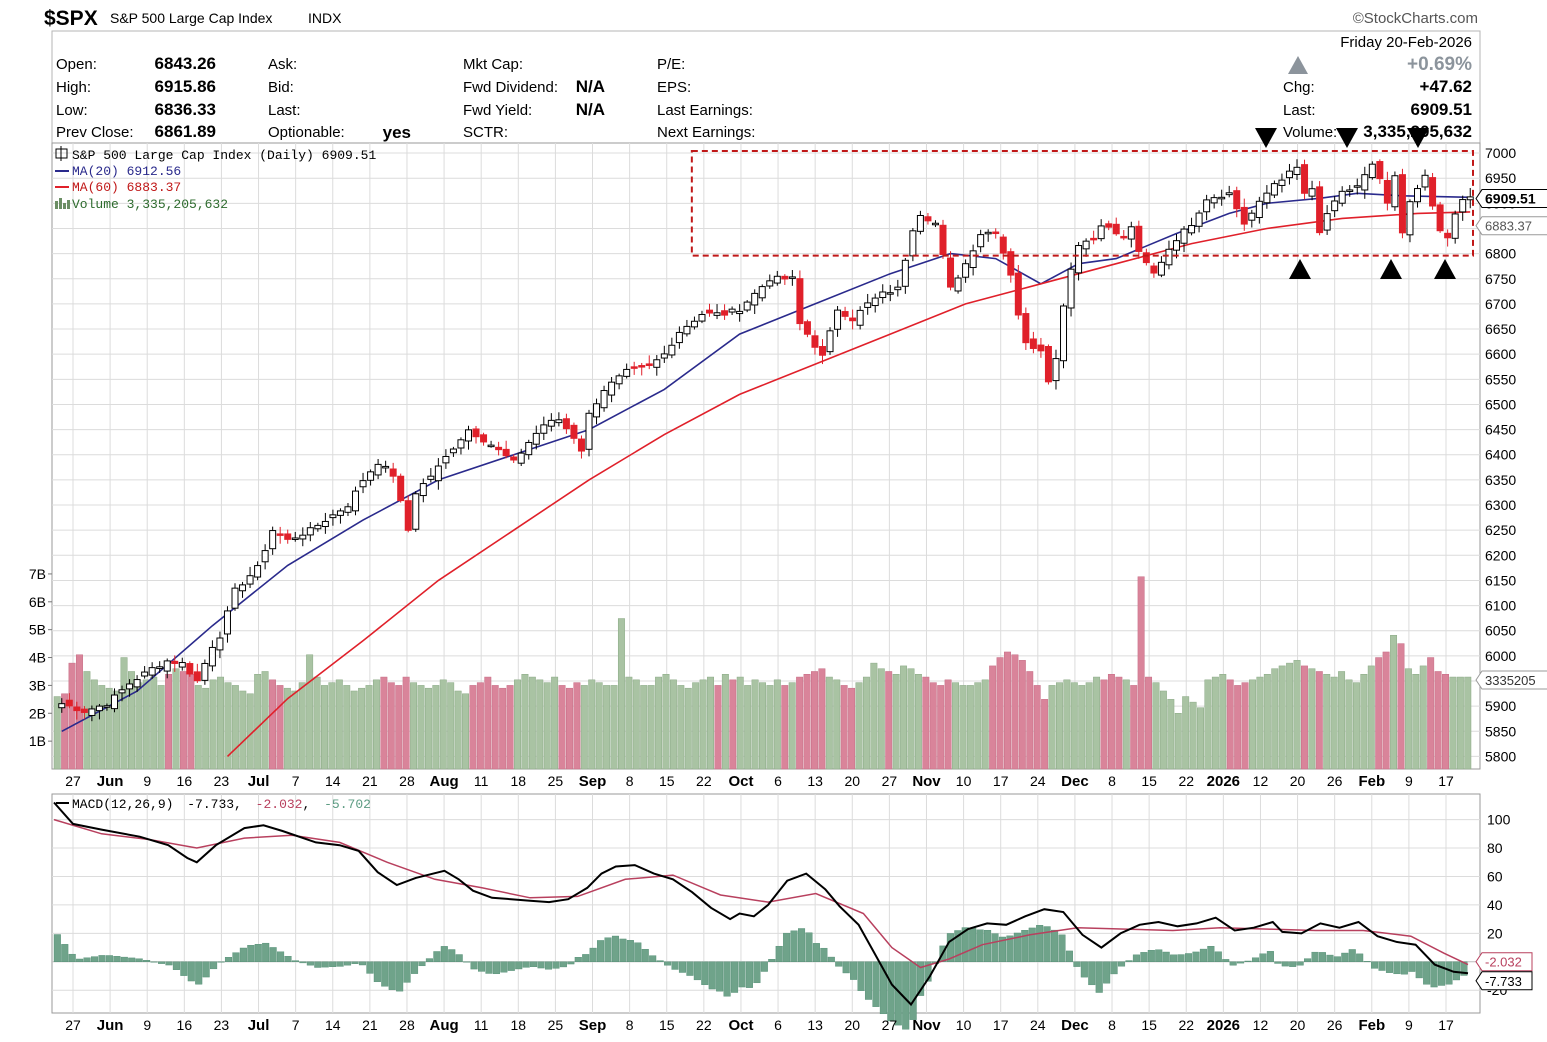 This screenshot has height=1042, width=1547. What do you see at coordinates (1149, 1025) in the screenshot?
I see `date-axis-label: 15` at bounding box center [1149, 1025].